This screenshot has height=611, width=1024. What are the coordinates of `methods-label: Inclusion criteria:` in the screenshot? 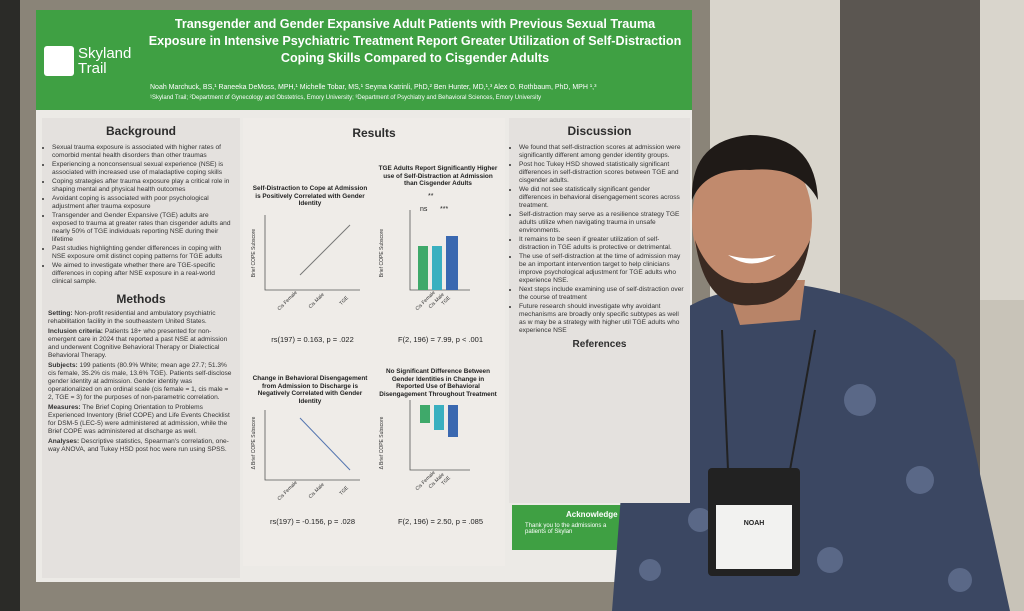 It's located at (75, 331).